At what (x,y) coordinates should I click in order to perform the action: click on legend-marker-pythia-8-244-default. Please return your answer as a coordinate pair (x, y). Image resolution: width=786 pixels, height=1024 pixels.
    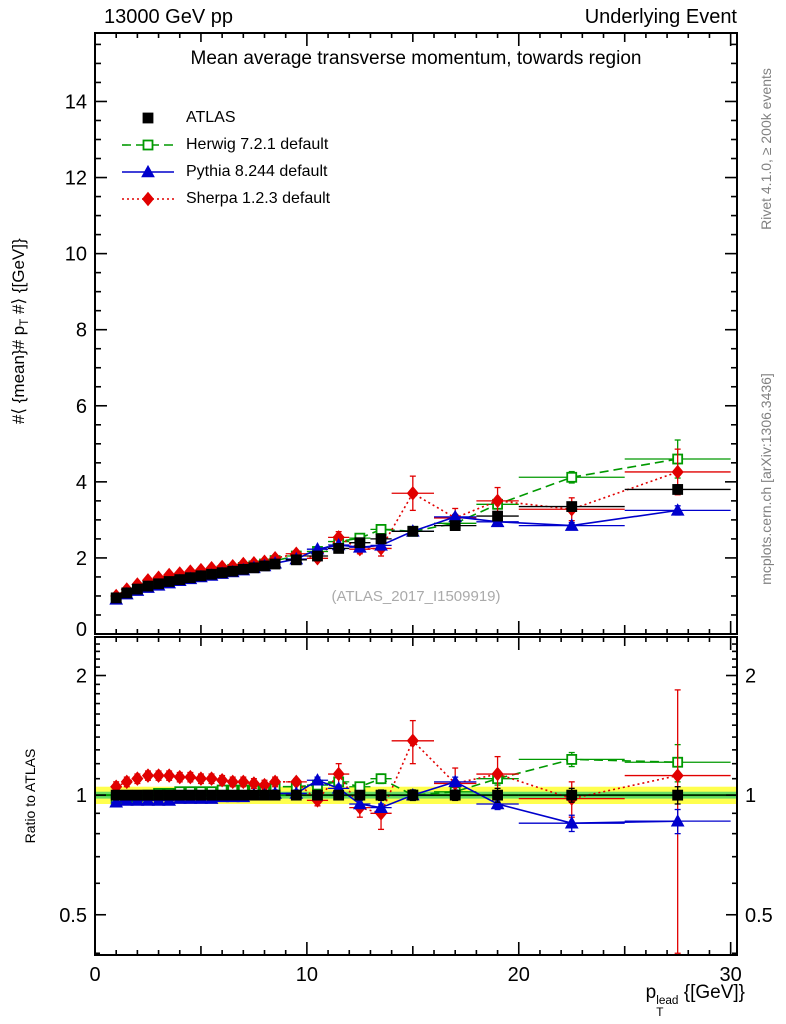
    Looking at the image, I should click on (148, 170).